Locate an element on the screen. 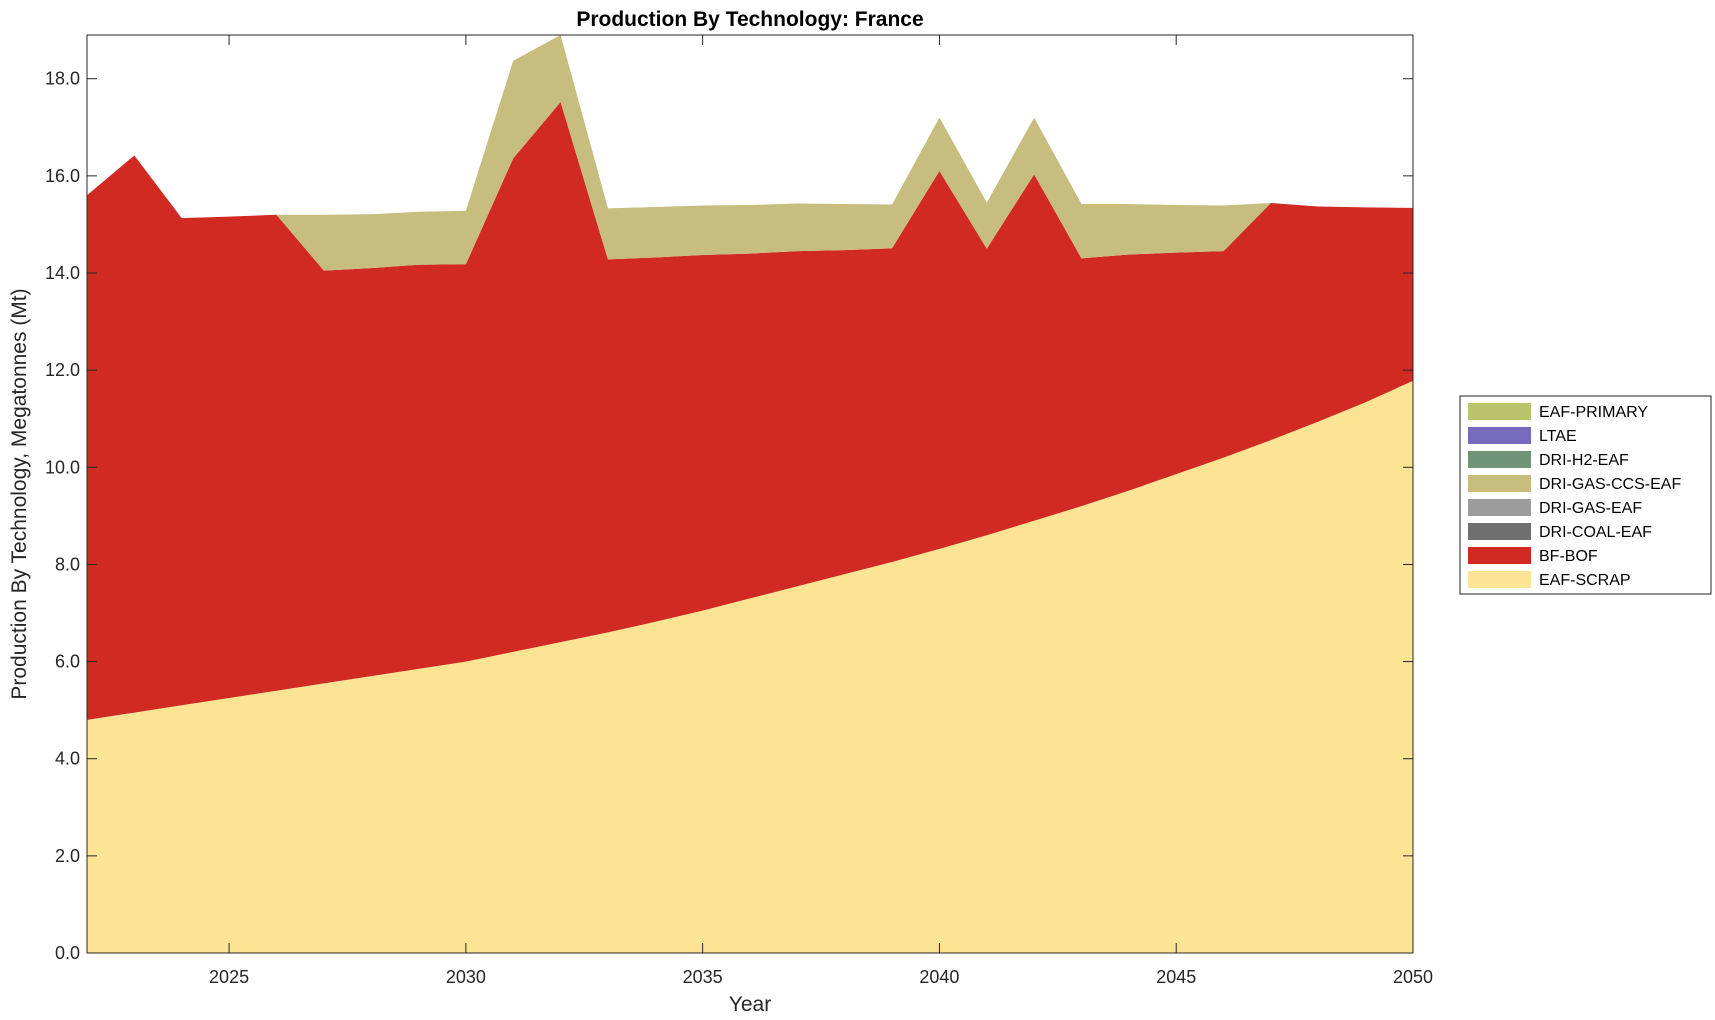 This screenshot has width=1715, height=1020. x-axis-label: Year is located at coordinates (750, 1004).